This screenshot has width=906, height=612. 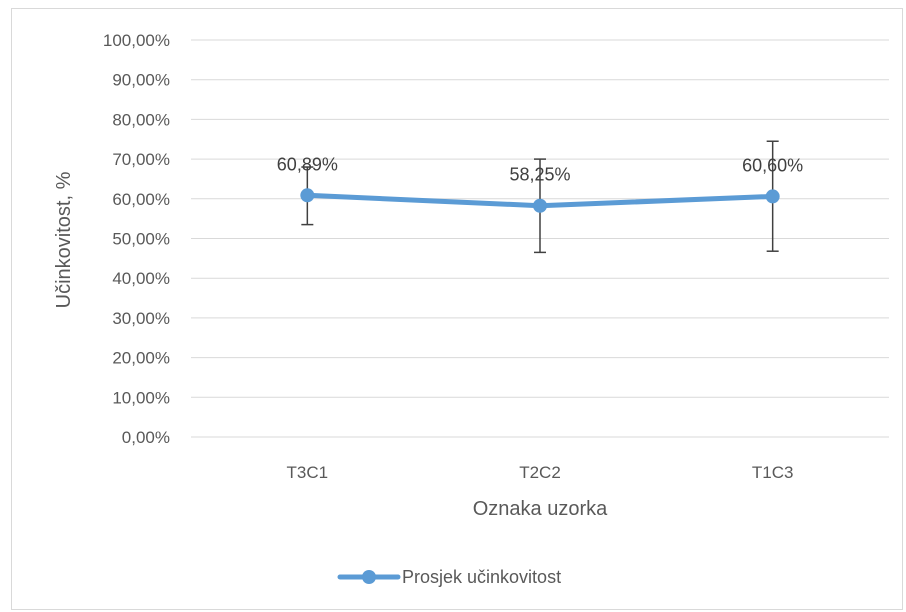 What do you see at coordinates (141, 119) in the screenshot?
I see `y-tick-label: 80,00%` at bounding box center [141, 119].